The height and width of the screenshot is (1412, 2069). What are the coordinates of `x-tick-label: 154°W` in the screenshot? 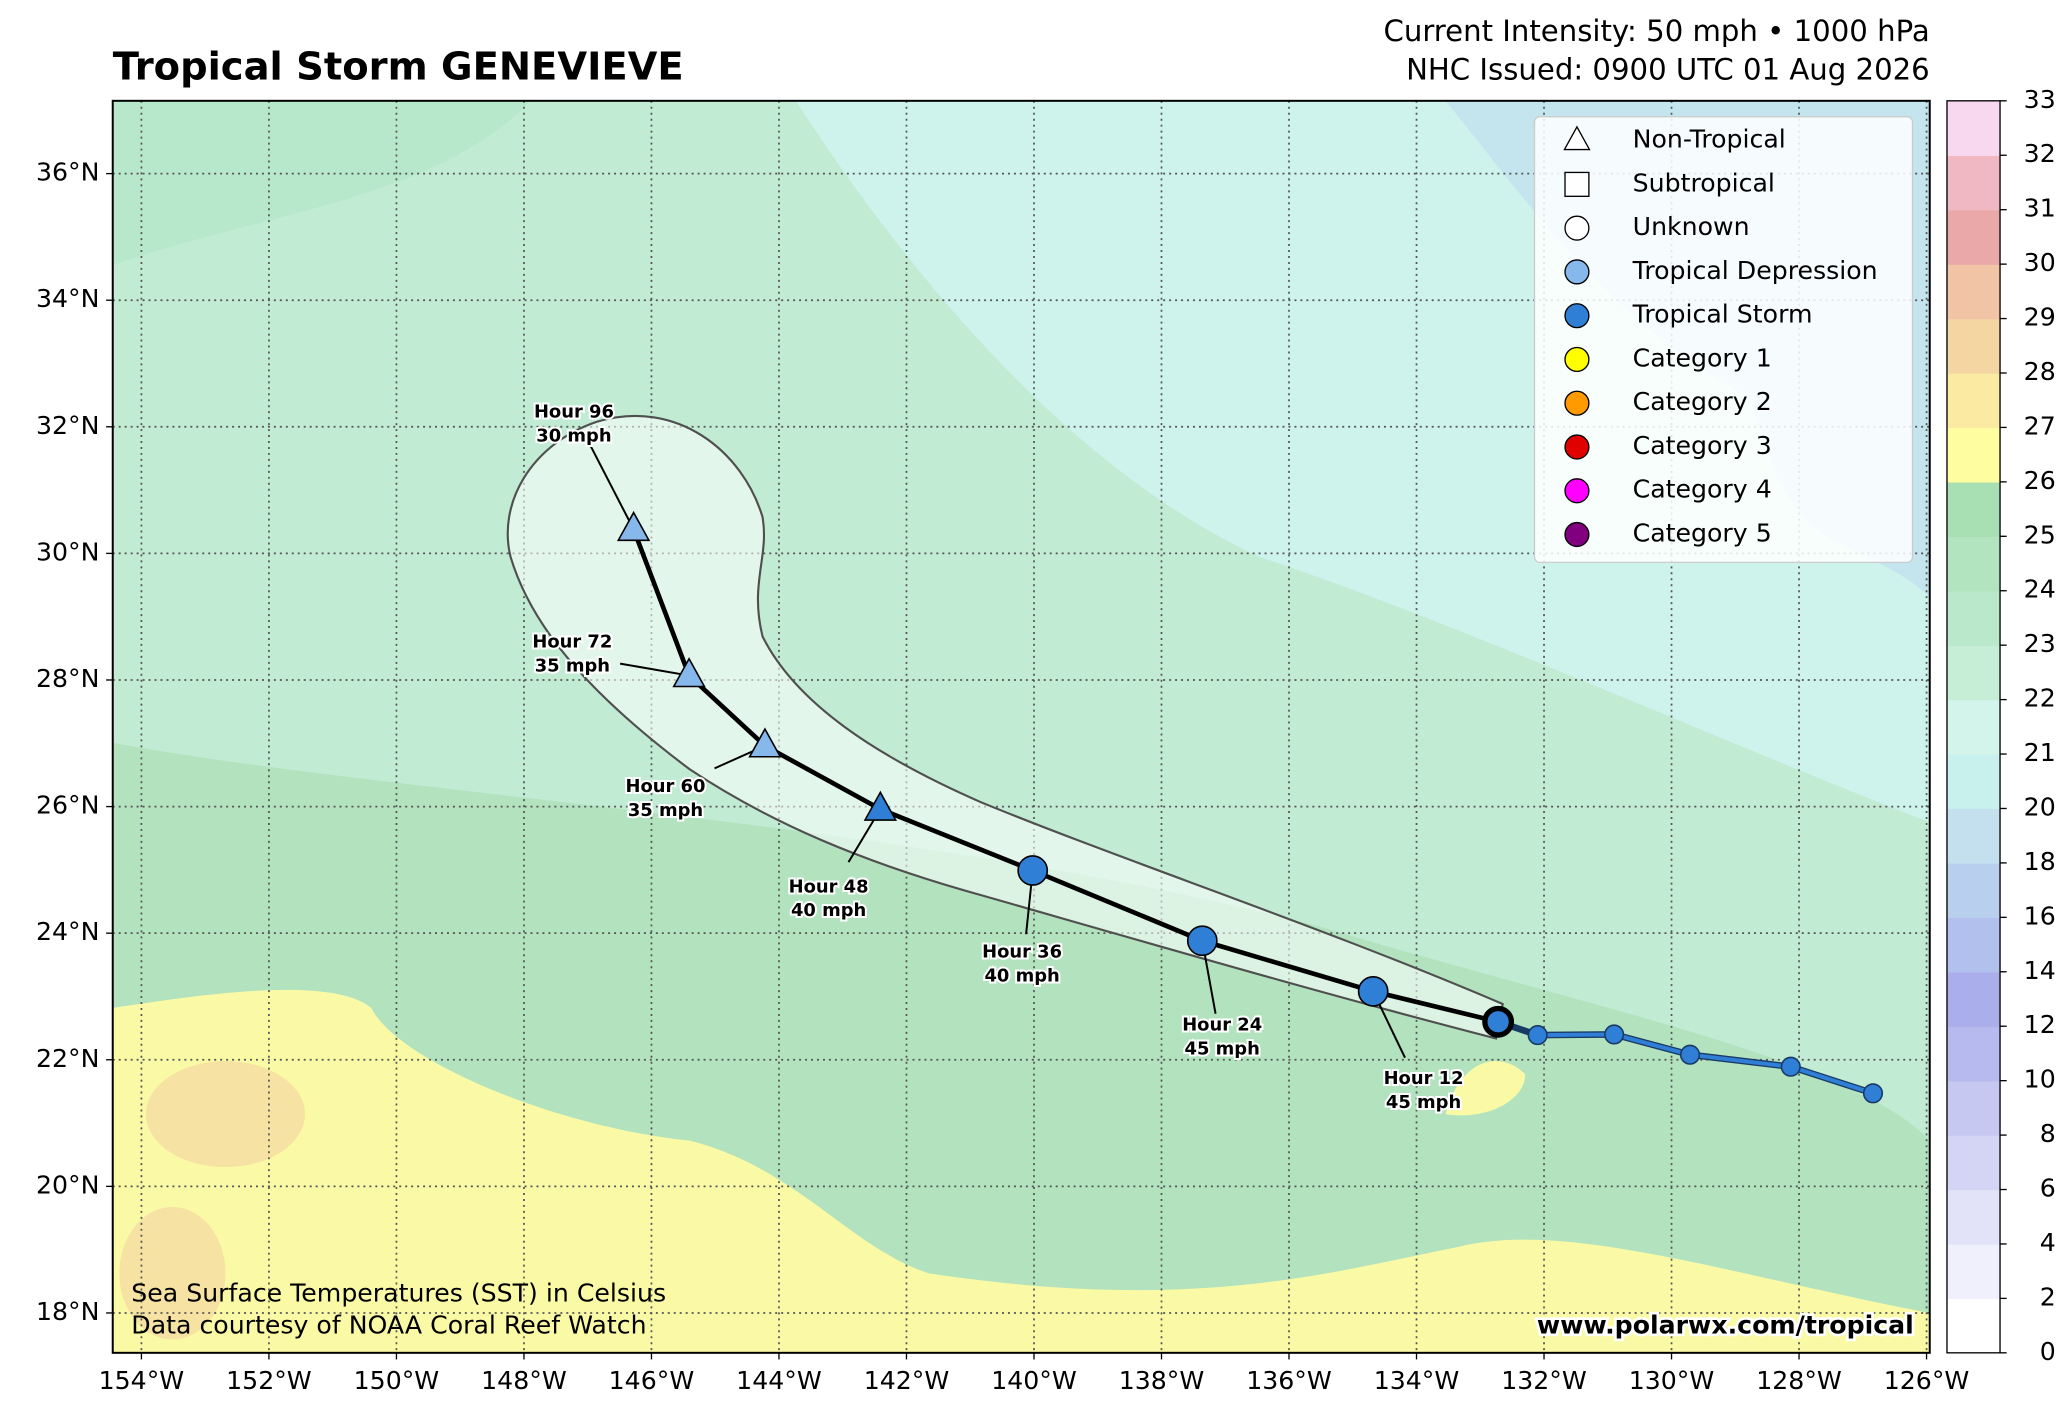 It's located at (142, 1380).